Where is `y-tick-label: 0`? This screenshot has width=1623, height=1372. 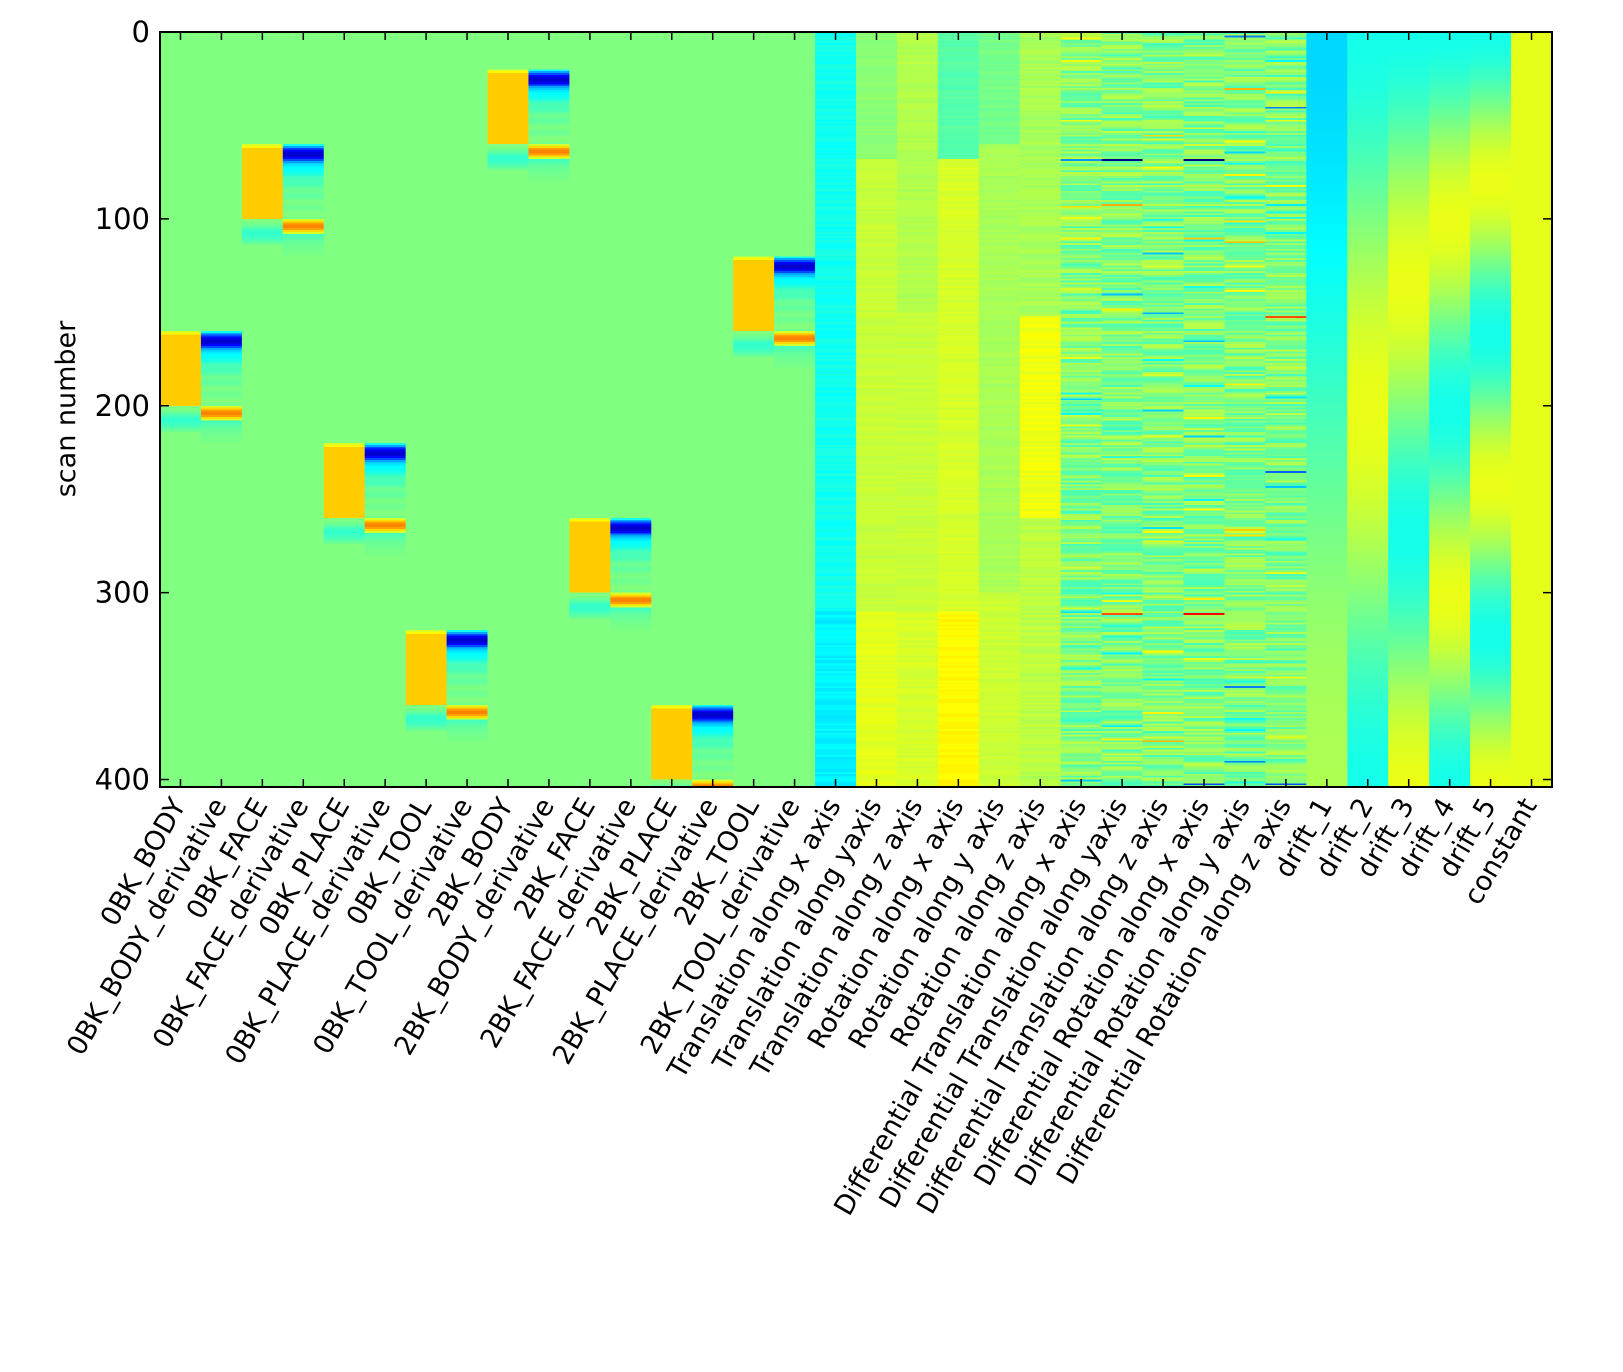 y-tick-label: 0 is located at coordinates (141, 32).